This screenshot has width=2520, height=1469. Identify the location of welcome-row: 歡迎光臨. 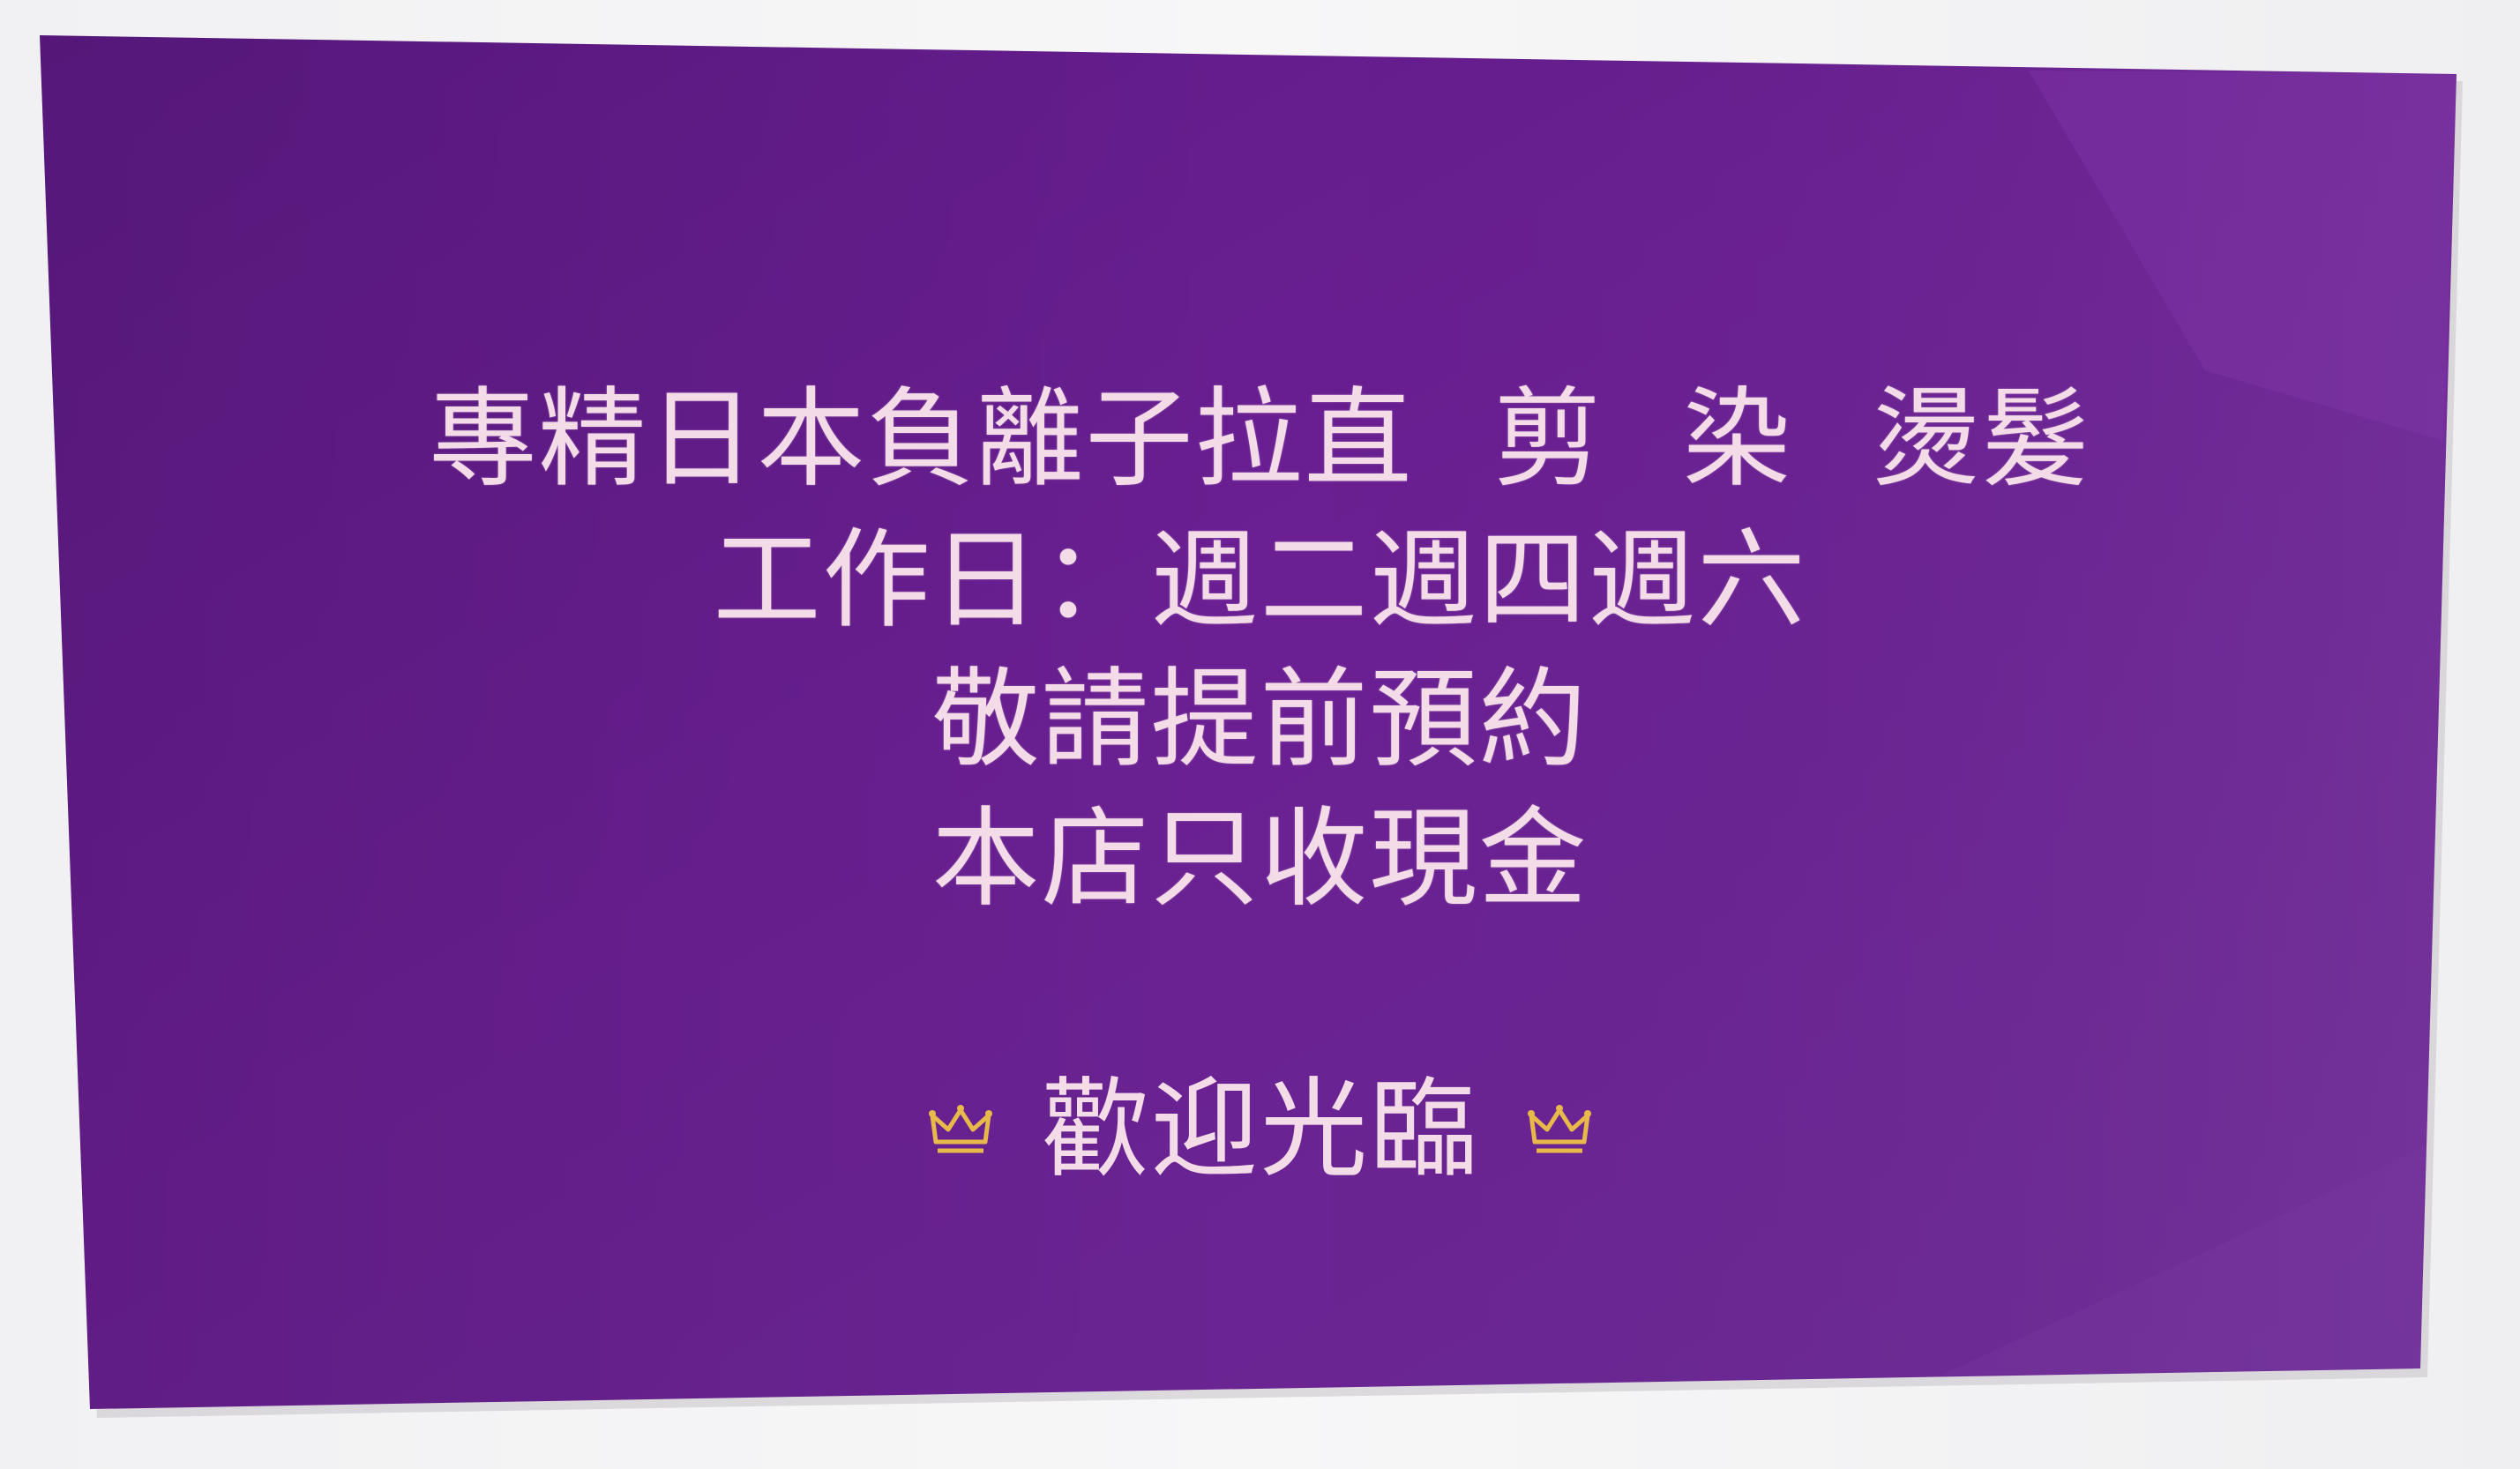
(1260, 1129).